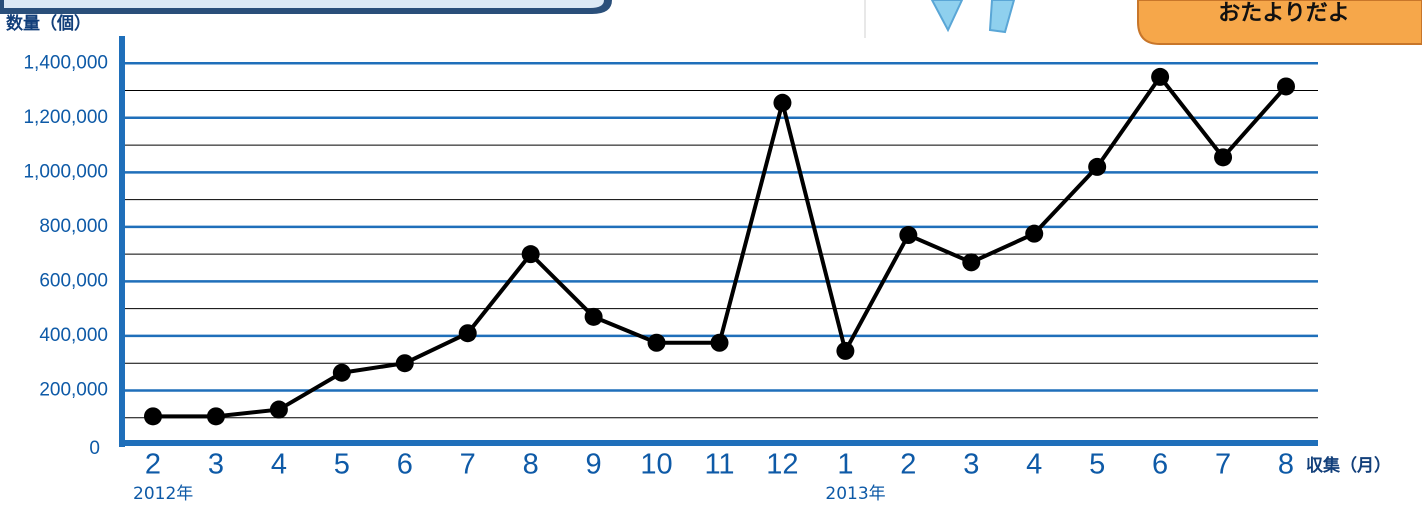 The height and width of the screenshot is (513, 1422). I want to click on y-tick-label: 1,200,000, so click(65, 117).